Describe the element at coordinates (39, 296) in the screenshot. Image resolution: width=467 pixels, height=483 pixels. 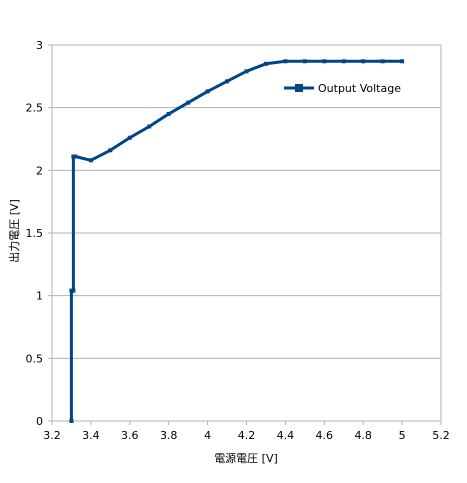
I see `y-tick-label: 1` at that location.